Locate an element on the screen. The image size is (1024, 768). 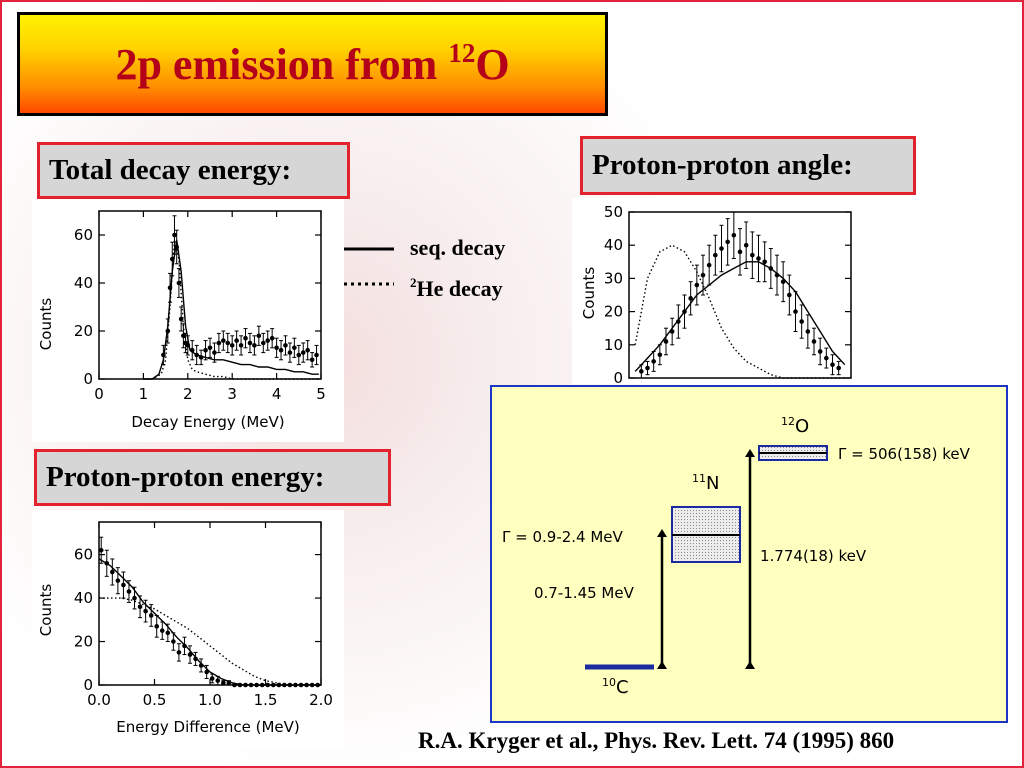
x-axis-label: Energy Difference (MeV) is located at coordinates (208, 727).